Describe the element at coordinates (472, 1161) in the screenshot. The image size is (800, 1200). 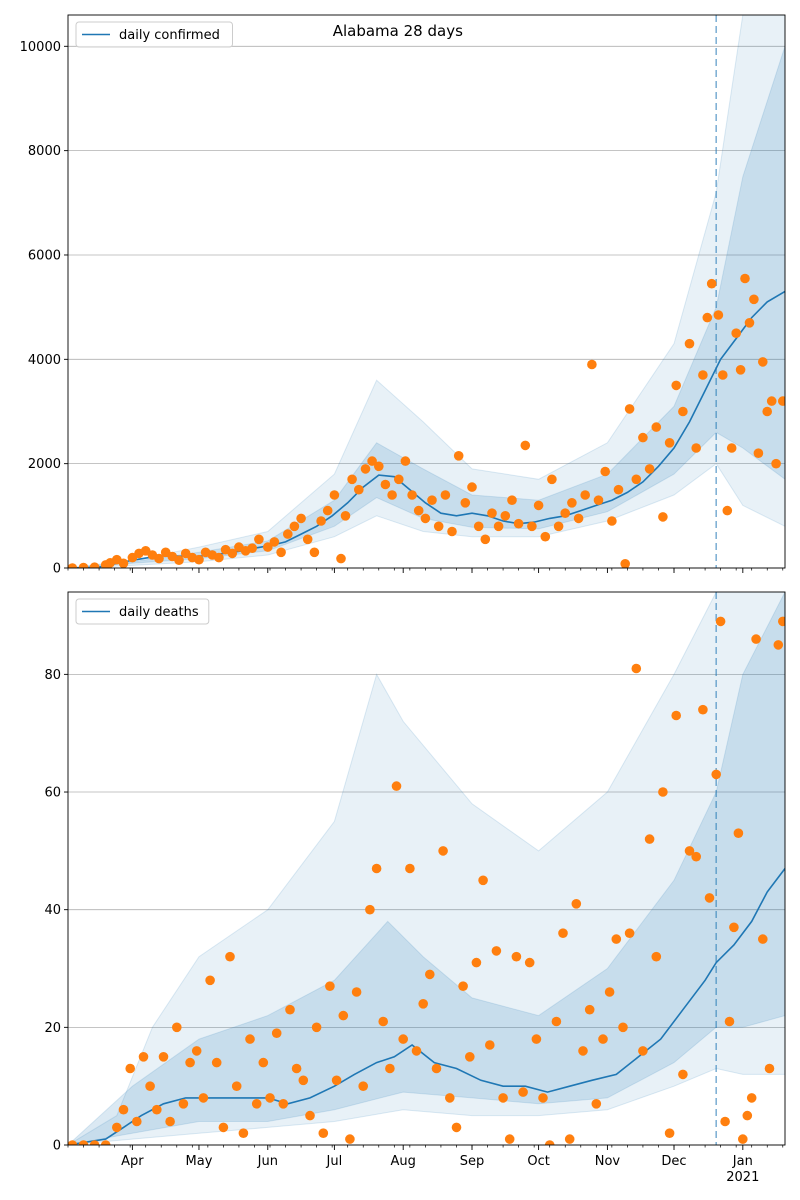
I see `x-tick-label: Sep` at that location.